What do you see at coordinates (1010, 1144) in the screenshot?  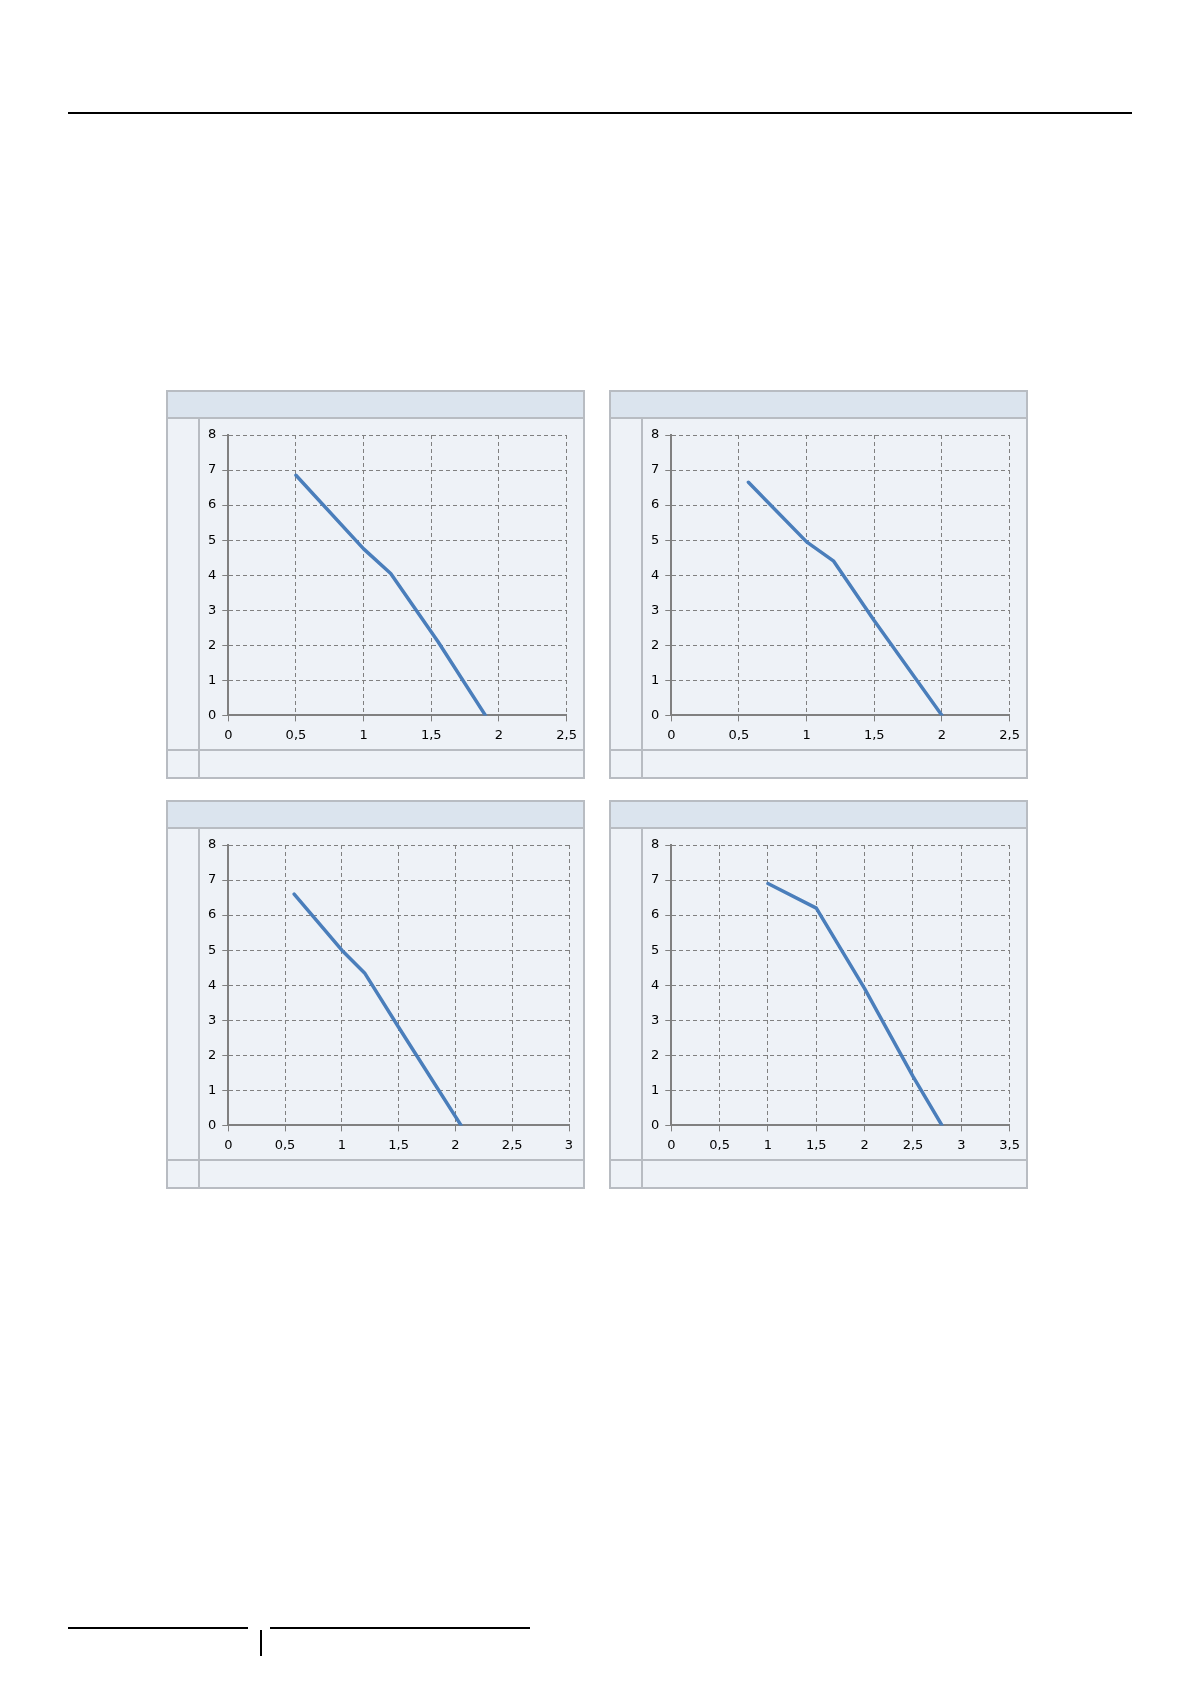 I see `x-tick-label: 3,5` at bounding box center [1010, 1144].